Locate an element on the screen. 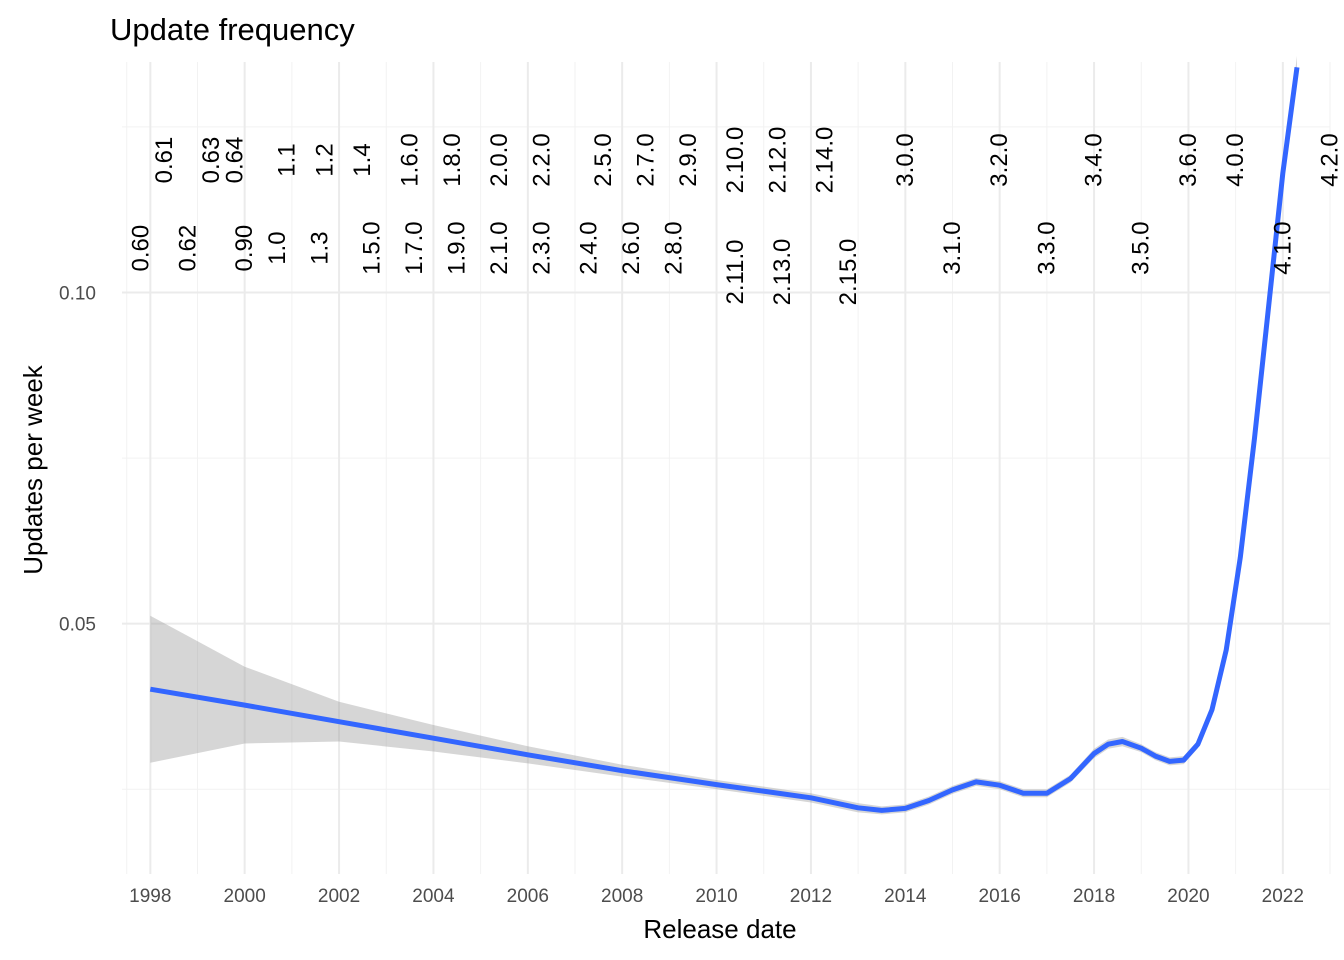  version-label: 1.6.0 is located at coordinates (409, 159).